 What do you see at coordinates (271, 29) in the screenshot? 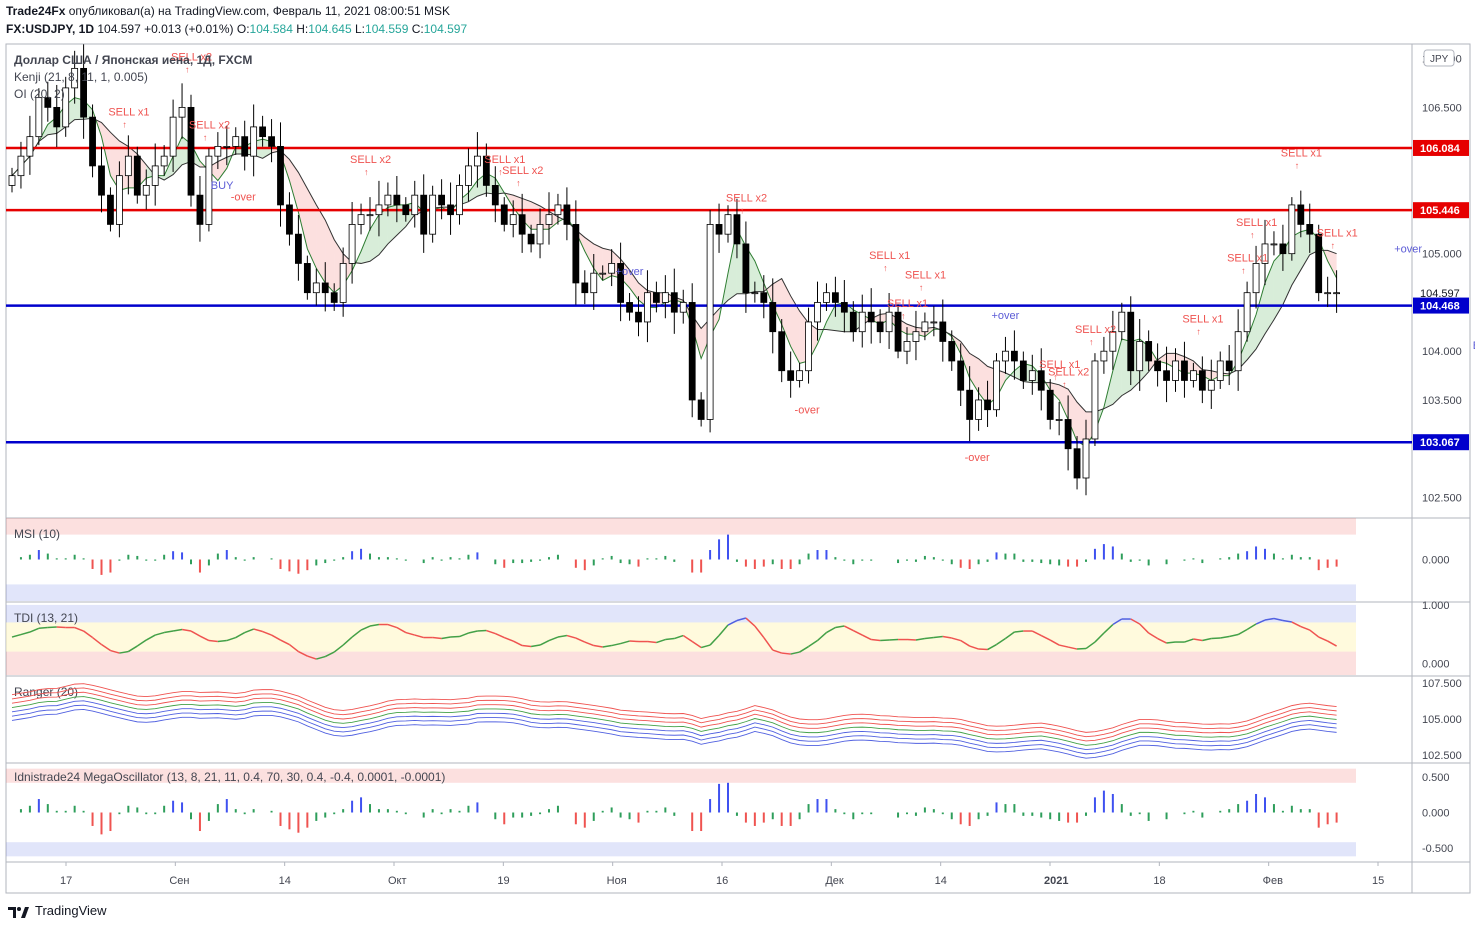
I see `open-value: 104.584` at bounding box center [271, 29].